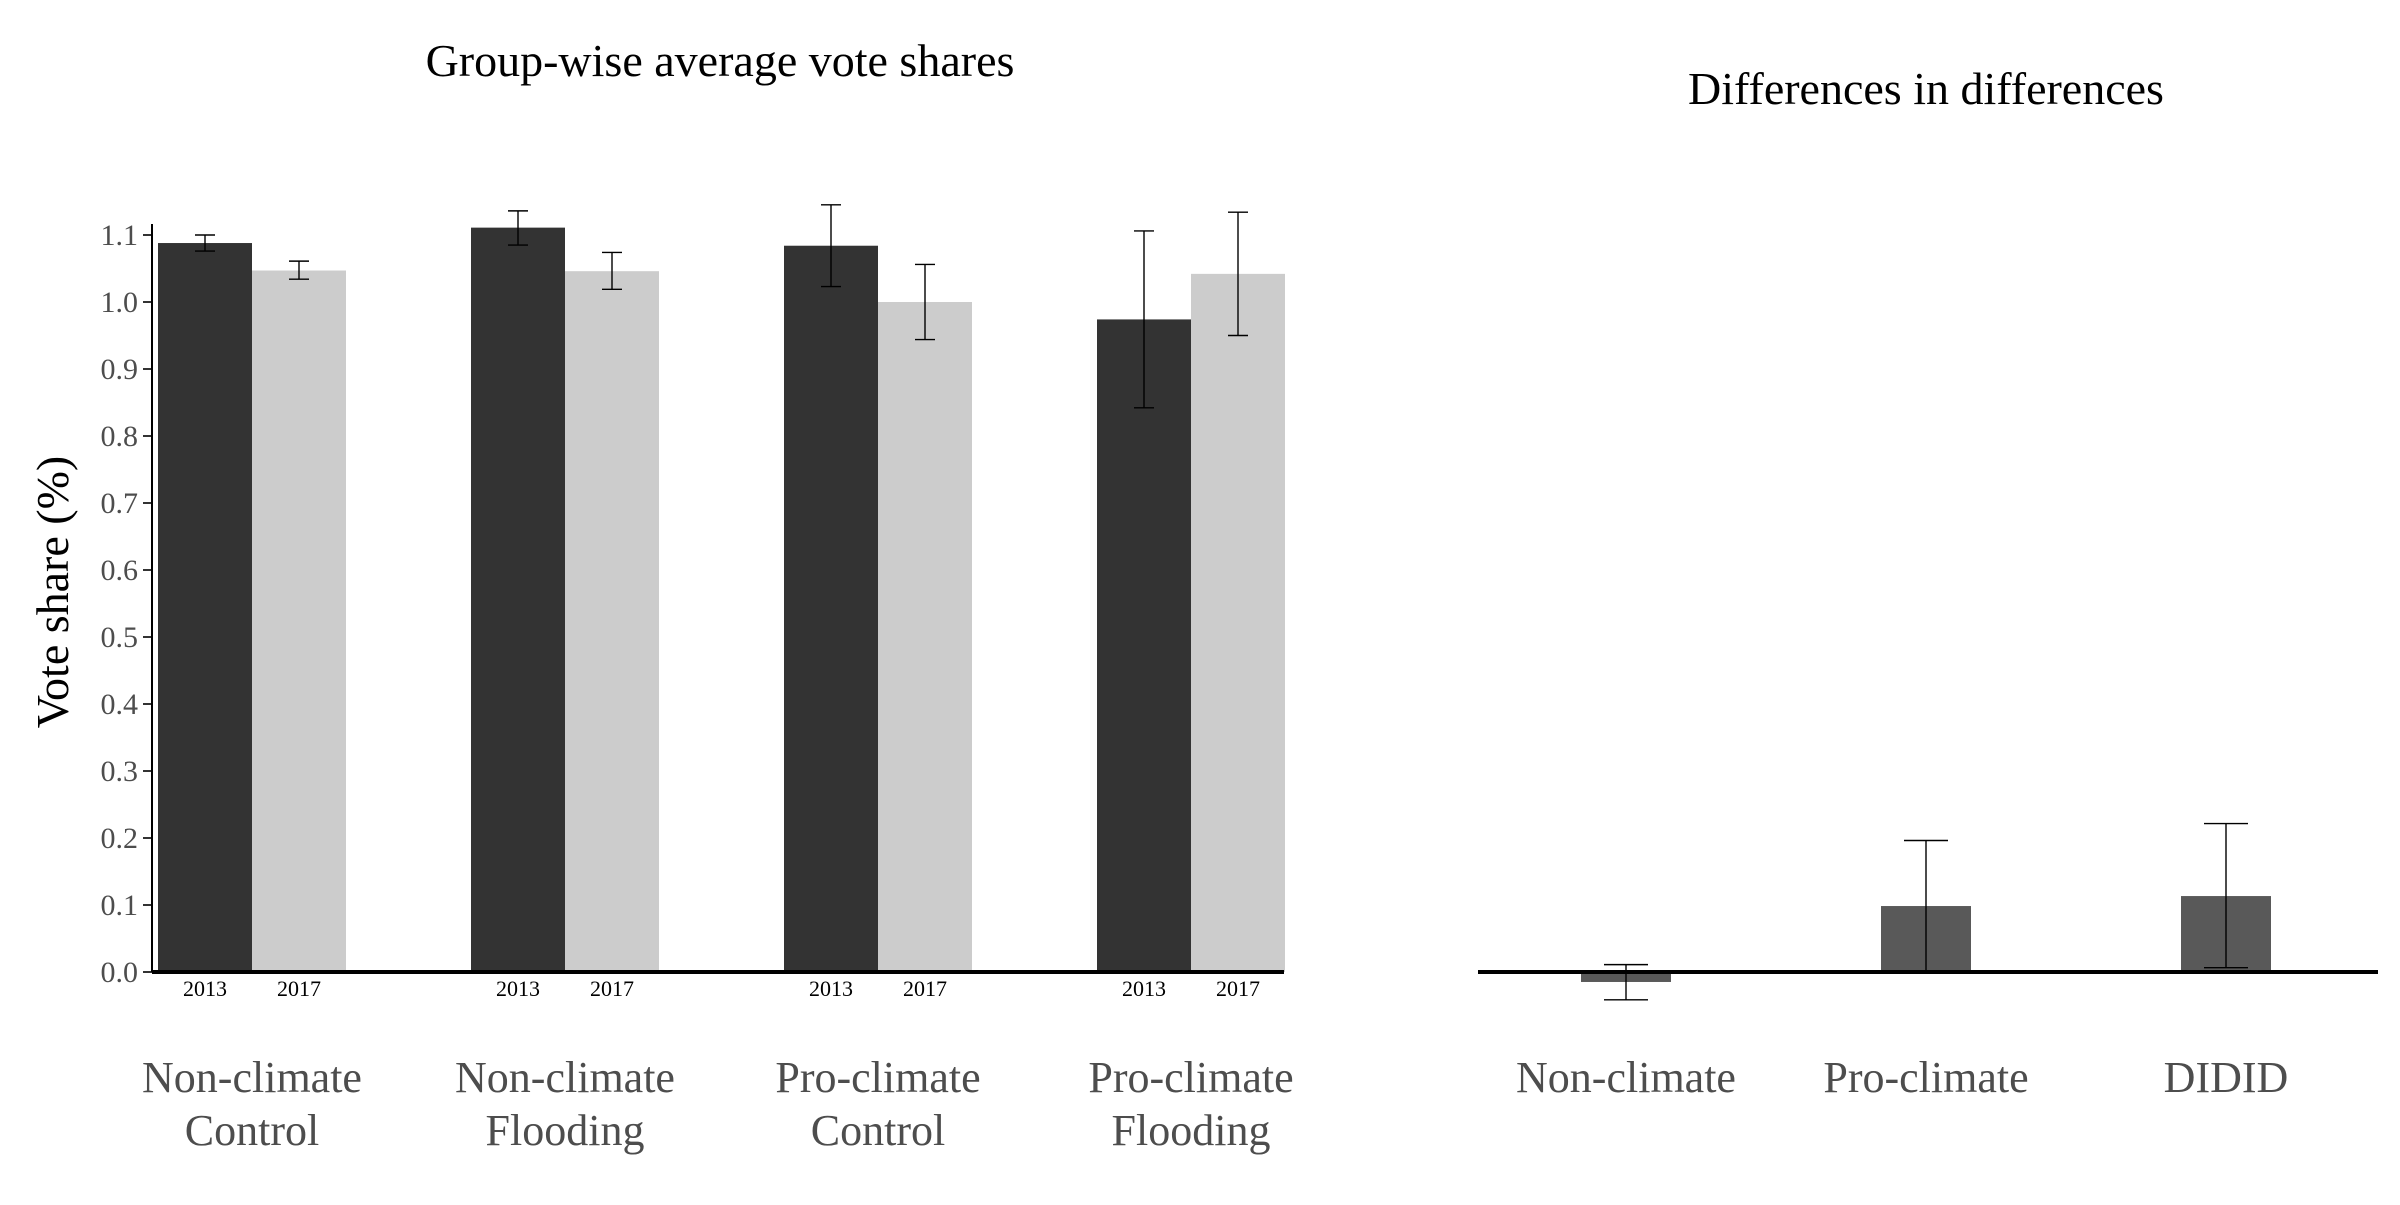 This screenshot has width=2400, height=1205. Describe the element at coordinates (120, 972) in the screenshot. I see `y-tick-label: 0.0` at that location.